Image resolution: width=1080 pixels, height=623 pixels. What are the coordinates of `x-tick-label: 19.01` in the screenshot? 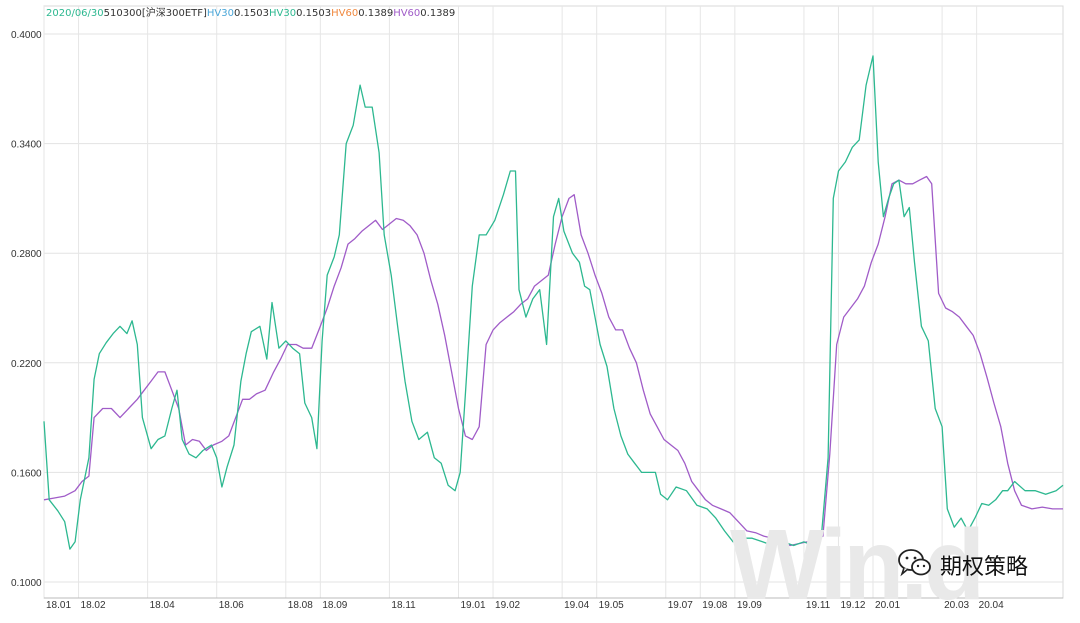 It's located at (473, 605).